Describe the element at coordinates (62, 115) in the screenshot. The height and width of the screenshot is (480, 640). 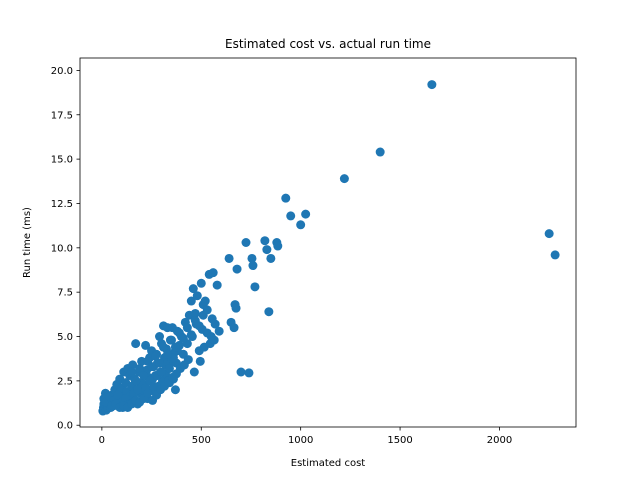
I see `y-tick-label: 17.5` at that location.